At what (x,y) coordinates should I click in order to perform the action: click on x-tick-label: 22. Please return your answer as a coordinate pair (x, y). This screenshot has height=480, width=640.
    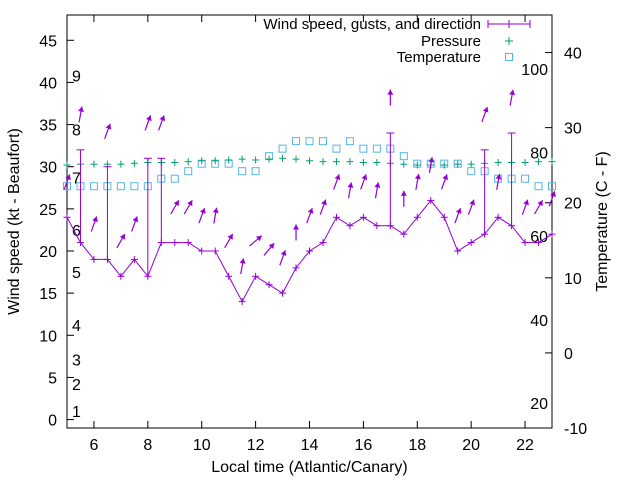
    Looking at the image, I should click on (525, 445).